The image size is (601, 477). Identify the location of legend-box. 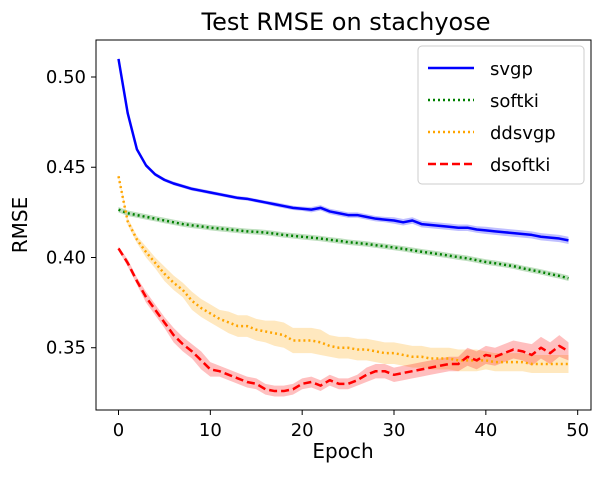
(501, 115).